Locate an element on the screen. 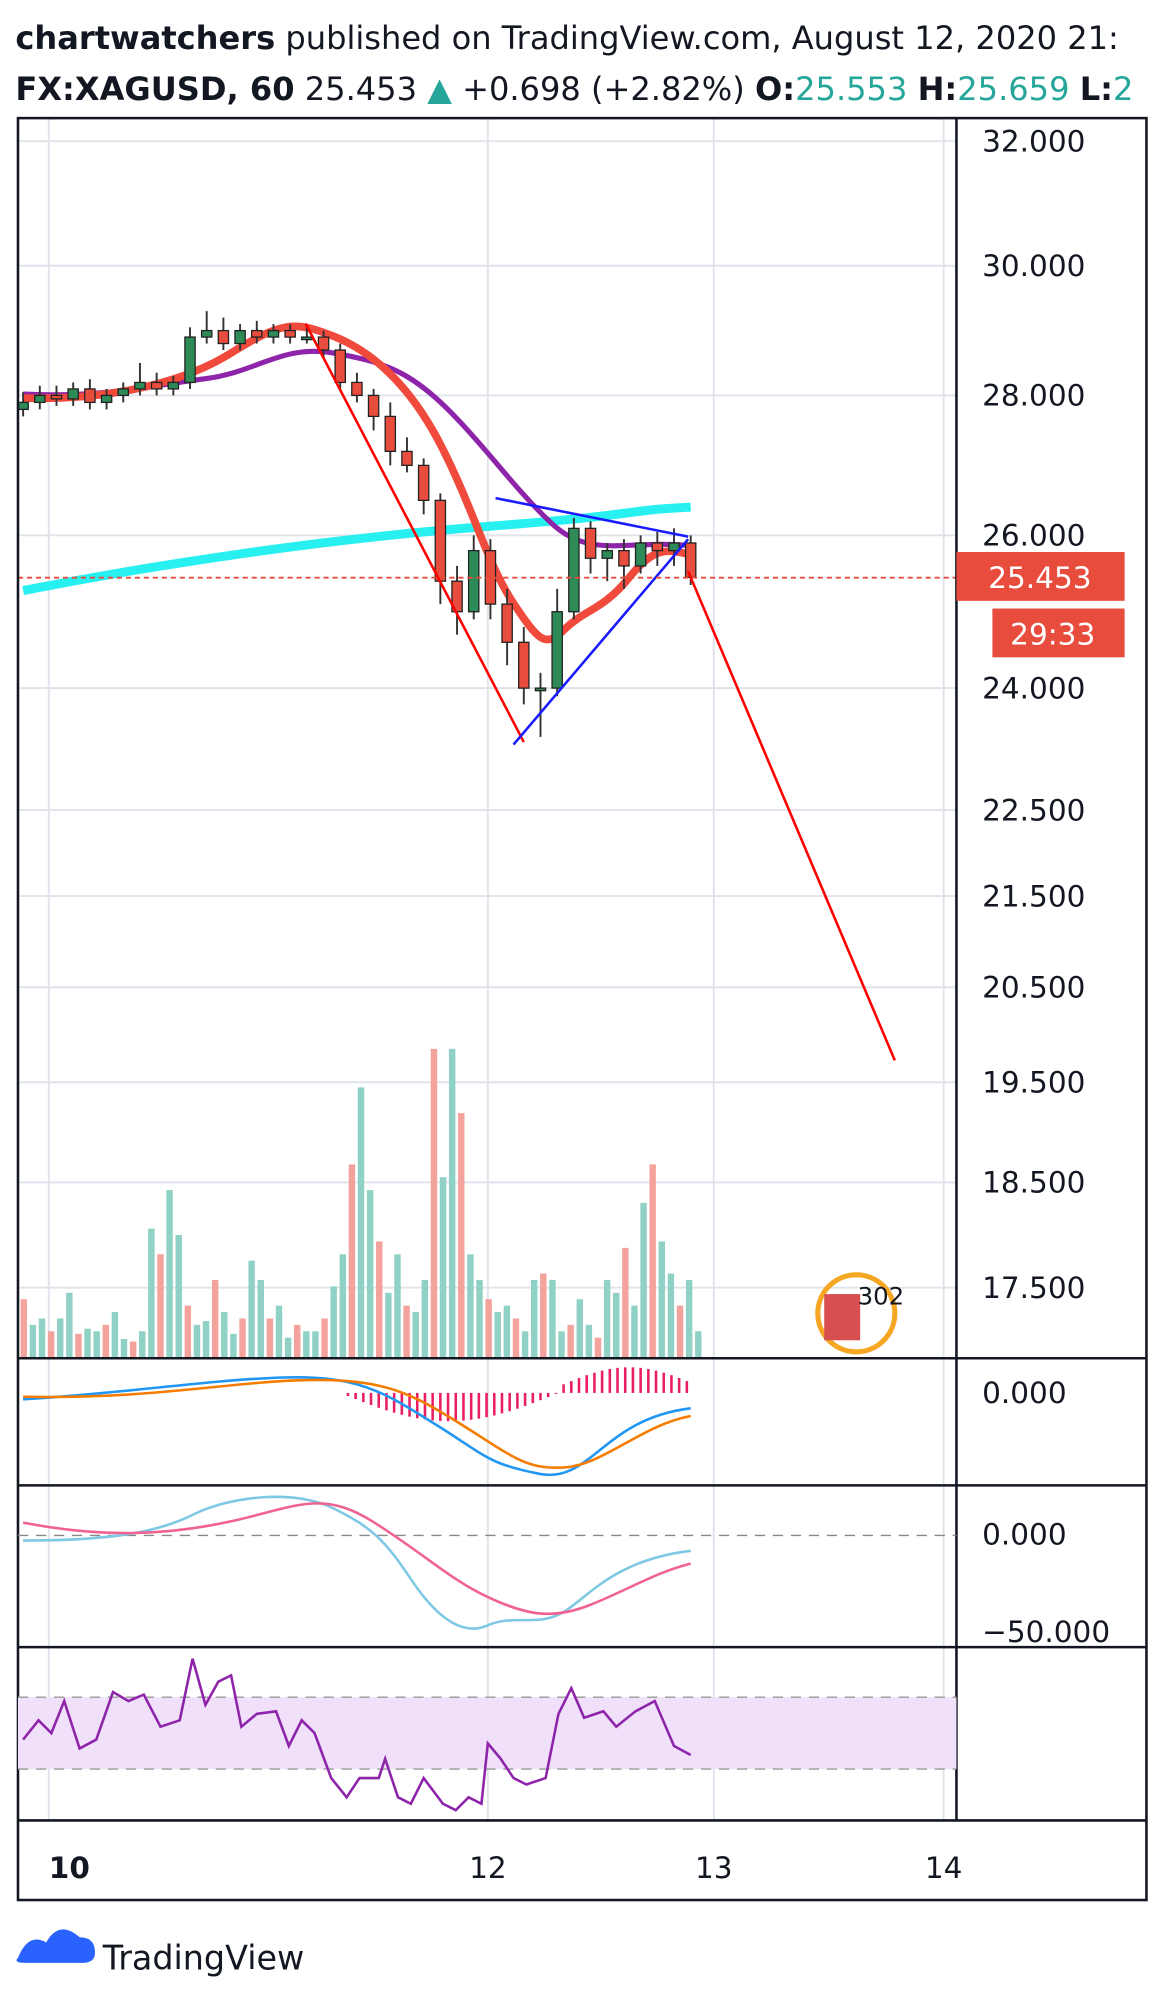 The height and width of the screenshot is (2013, 1167). footer-brand: TradingView is located at coordinates (203, 1957).